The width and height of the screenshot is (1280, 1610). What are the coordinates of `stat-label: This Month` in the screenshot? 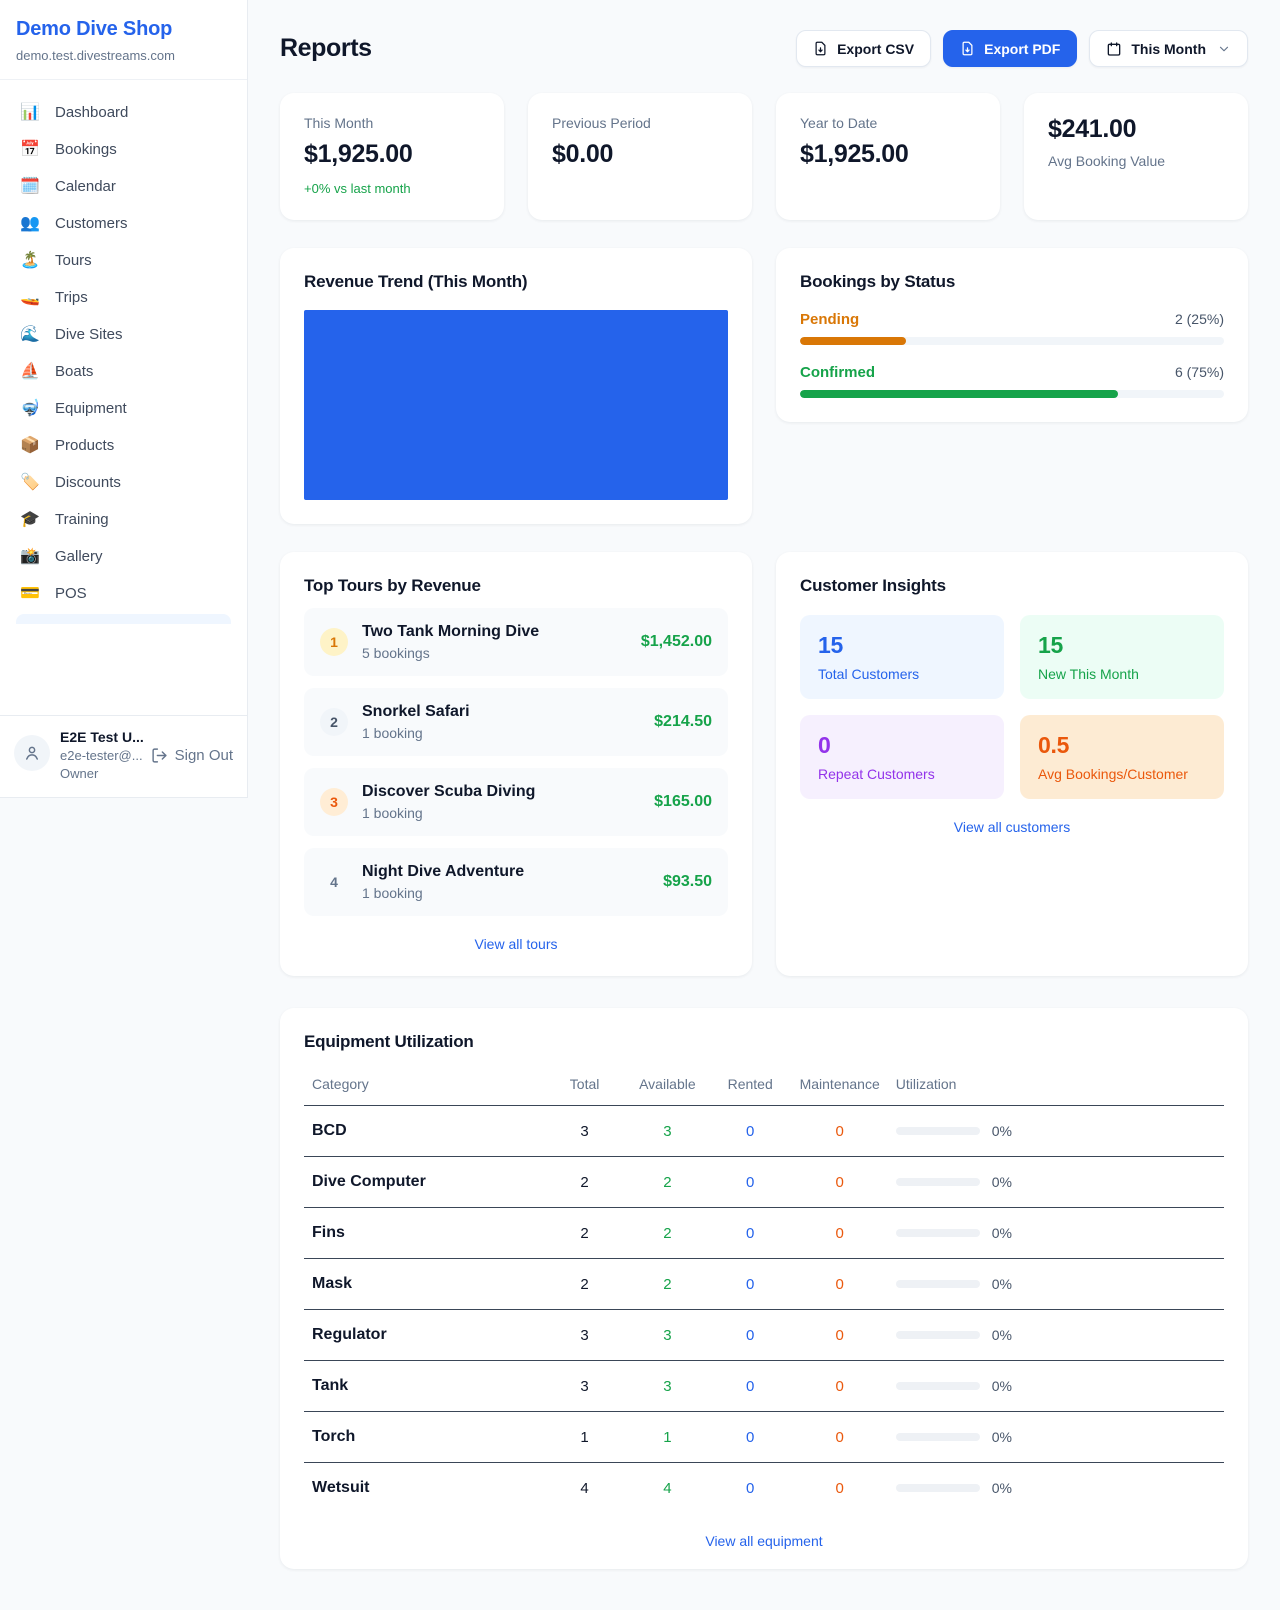 It's located at (339, 123).